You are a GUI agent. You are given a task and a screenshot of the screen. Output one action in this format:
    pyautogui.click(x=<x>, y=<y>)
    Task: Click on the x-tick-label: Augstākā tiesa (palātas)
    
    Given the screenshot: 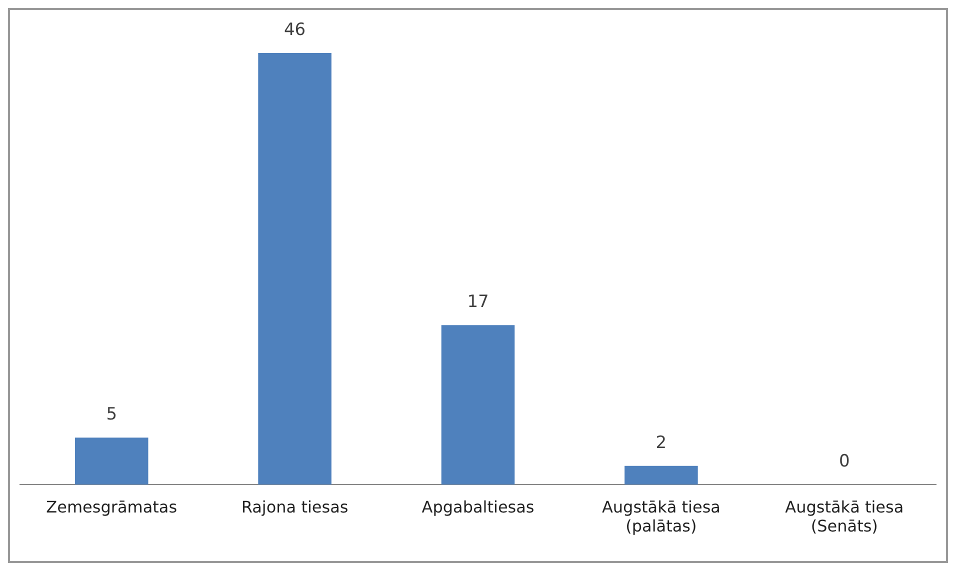 What is the action you would take?
    pyautogui.click(x=661, y=516)
    